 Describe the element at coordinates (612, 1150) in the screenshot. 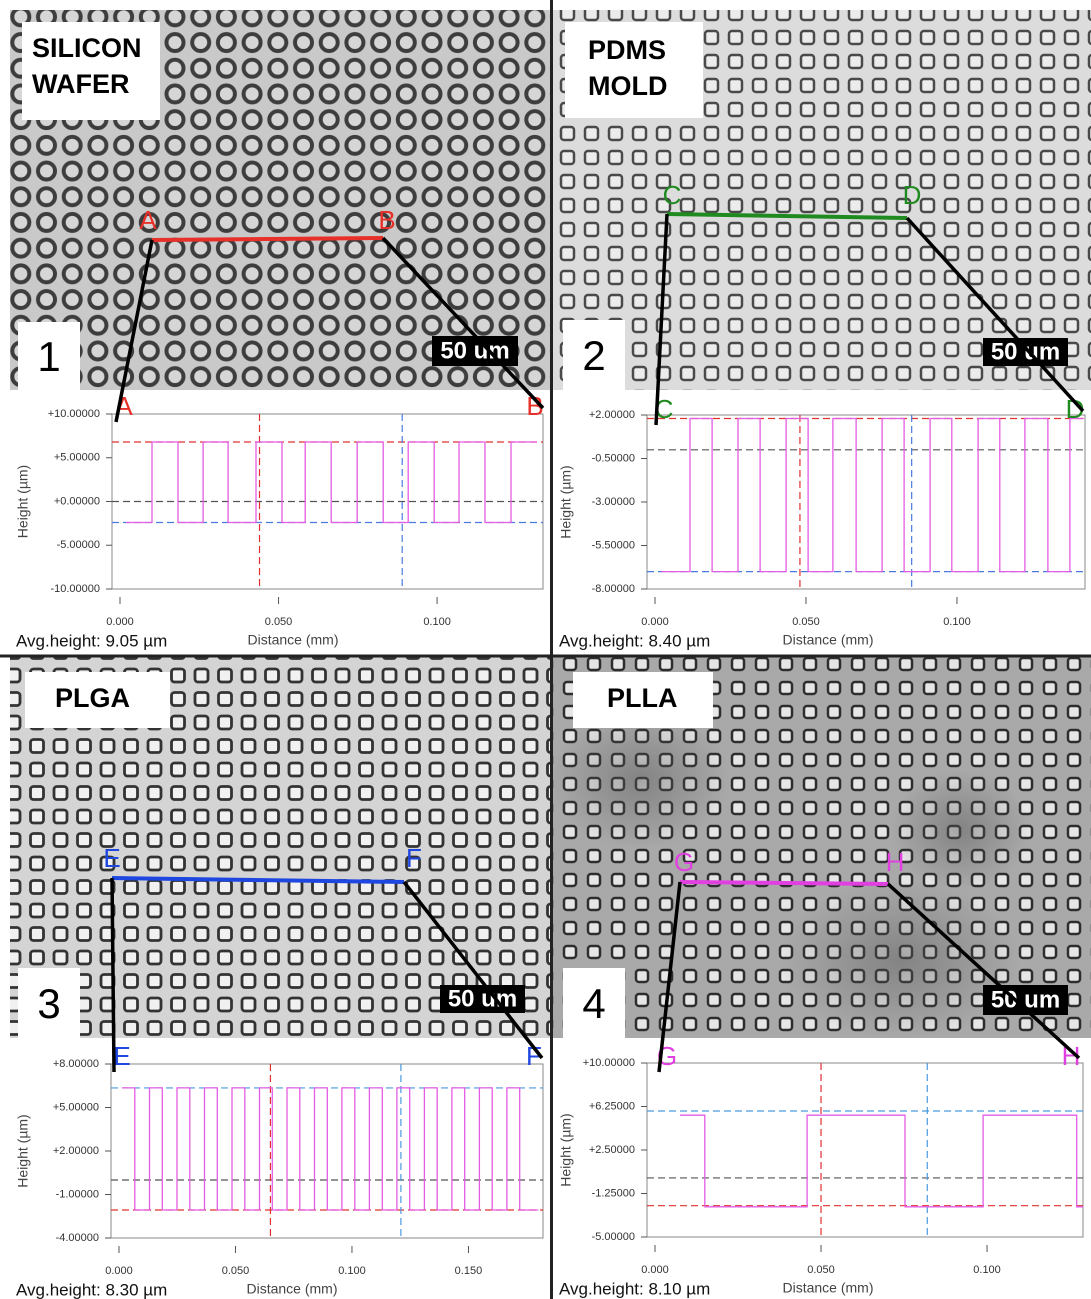

I see `y-tick-label: +2.50000` at that location.